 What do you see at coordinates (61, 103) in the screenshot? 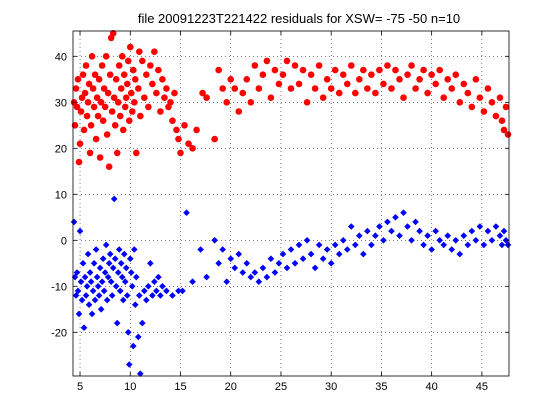
I see `y-tick-label: 30` at bounding box center [61, 103].